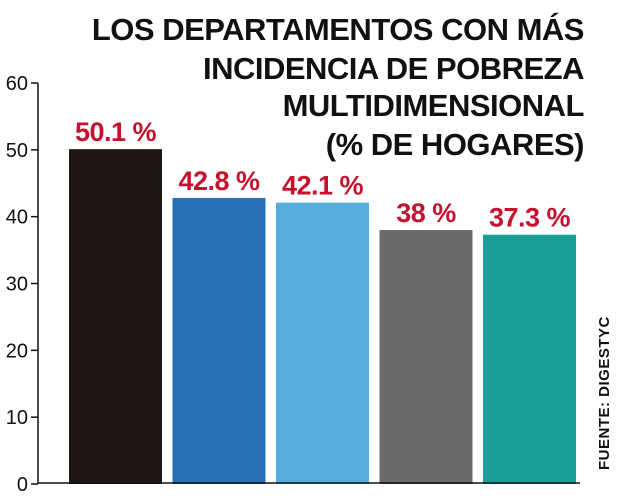  What do you see at coordinates (426, 213) in the screenshot?
I see `value-label-4: 38 %` at bounding box center [426, 213].